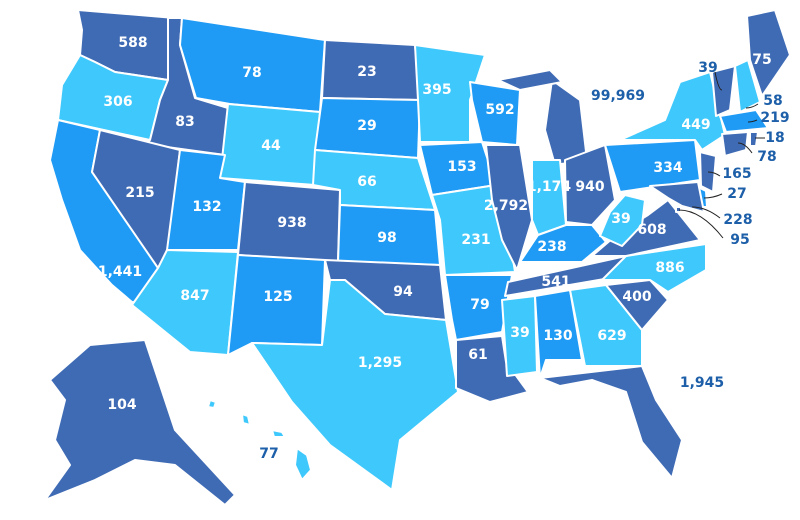 This screenshot has height=520, width=800. I want to click on state-nh, so click(747, 86).